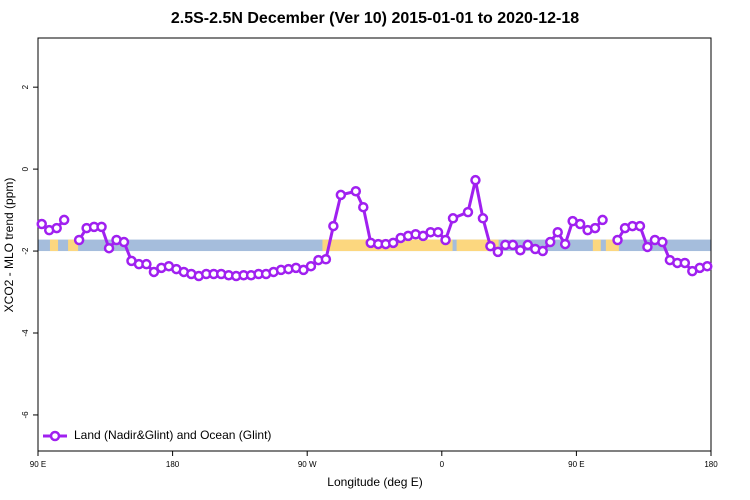 The width and height of the screenshot is (750, 500). I want to click on legend-marker, so click(55, 436).